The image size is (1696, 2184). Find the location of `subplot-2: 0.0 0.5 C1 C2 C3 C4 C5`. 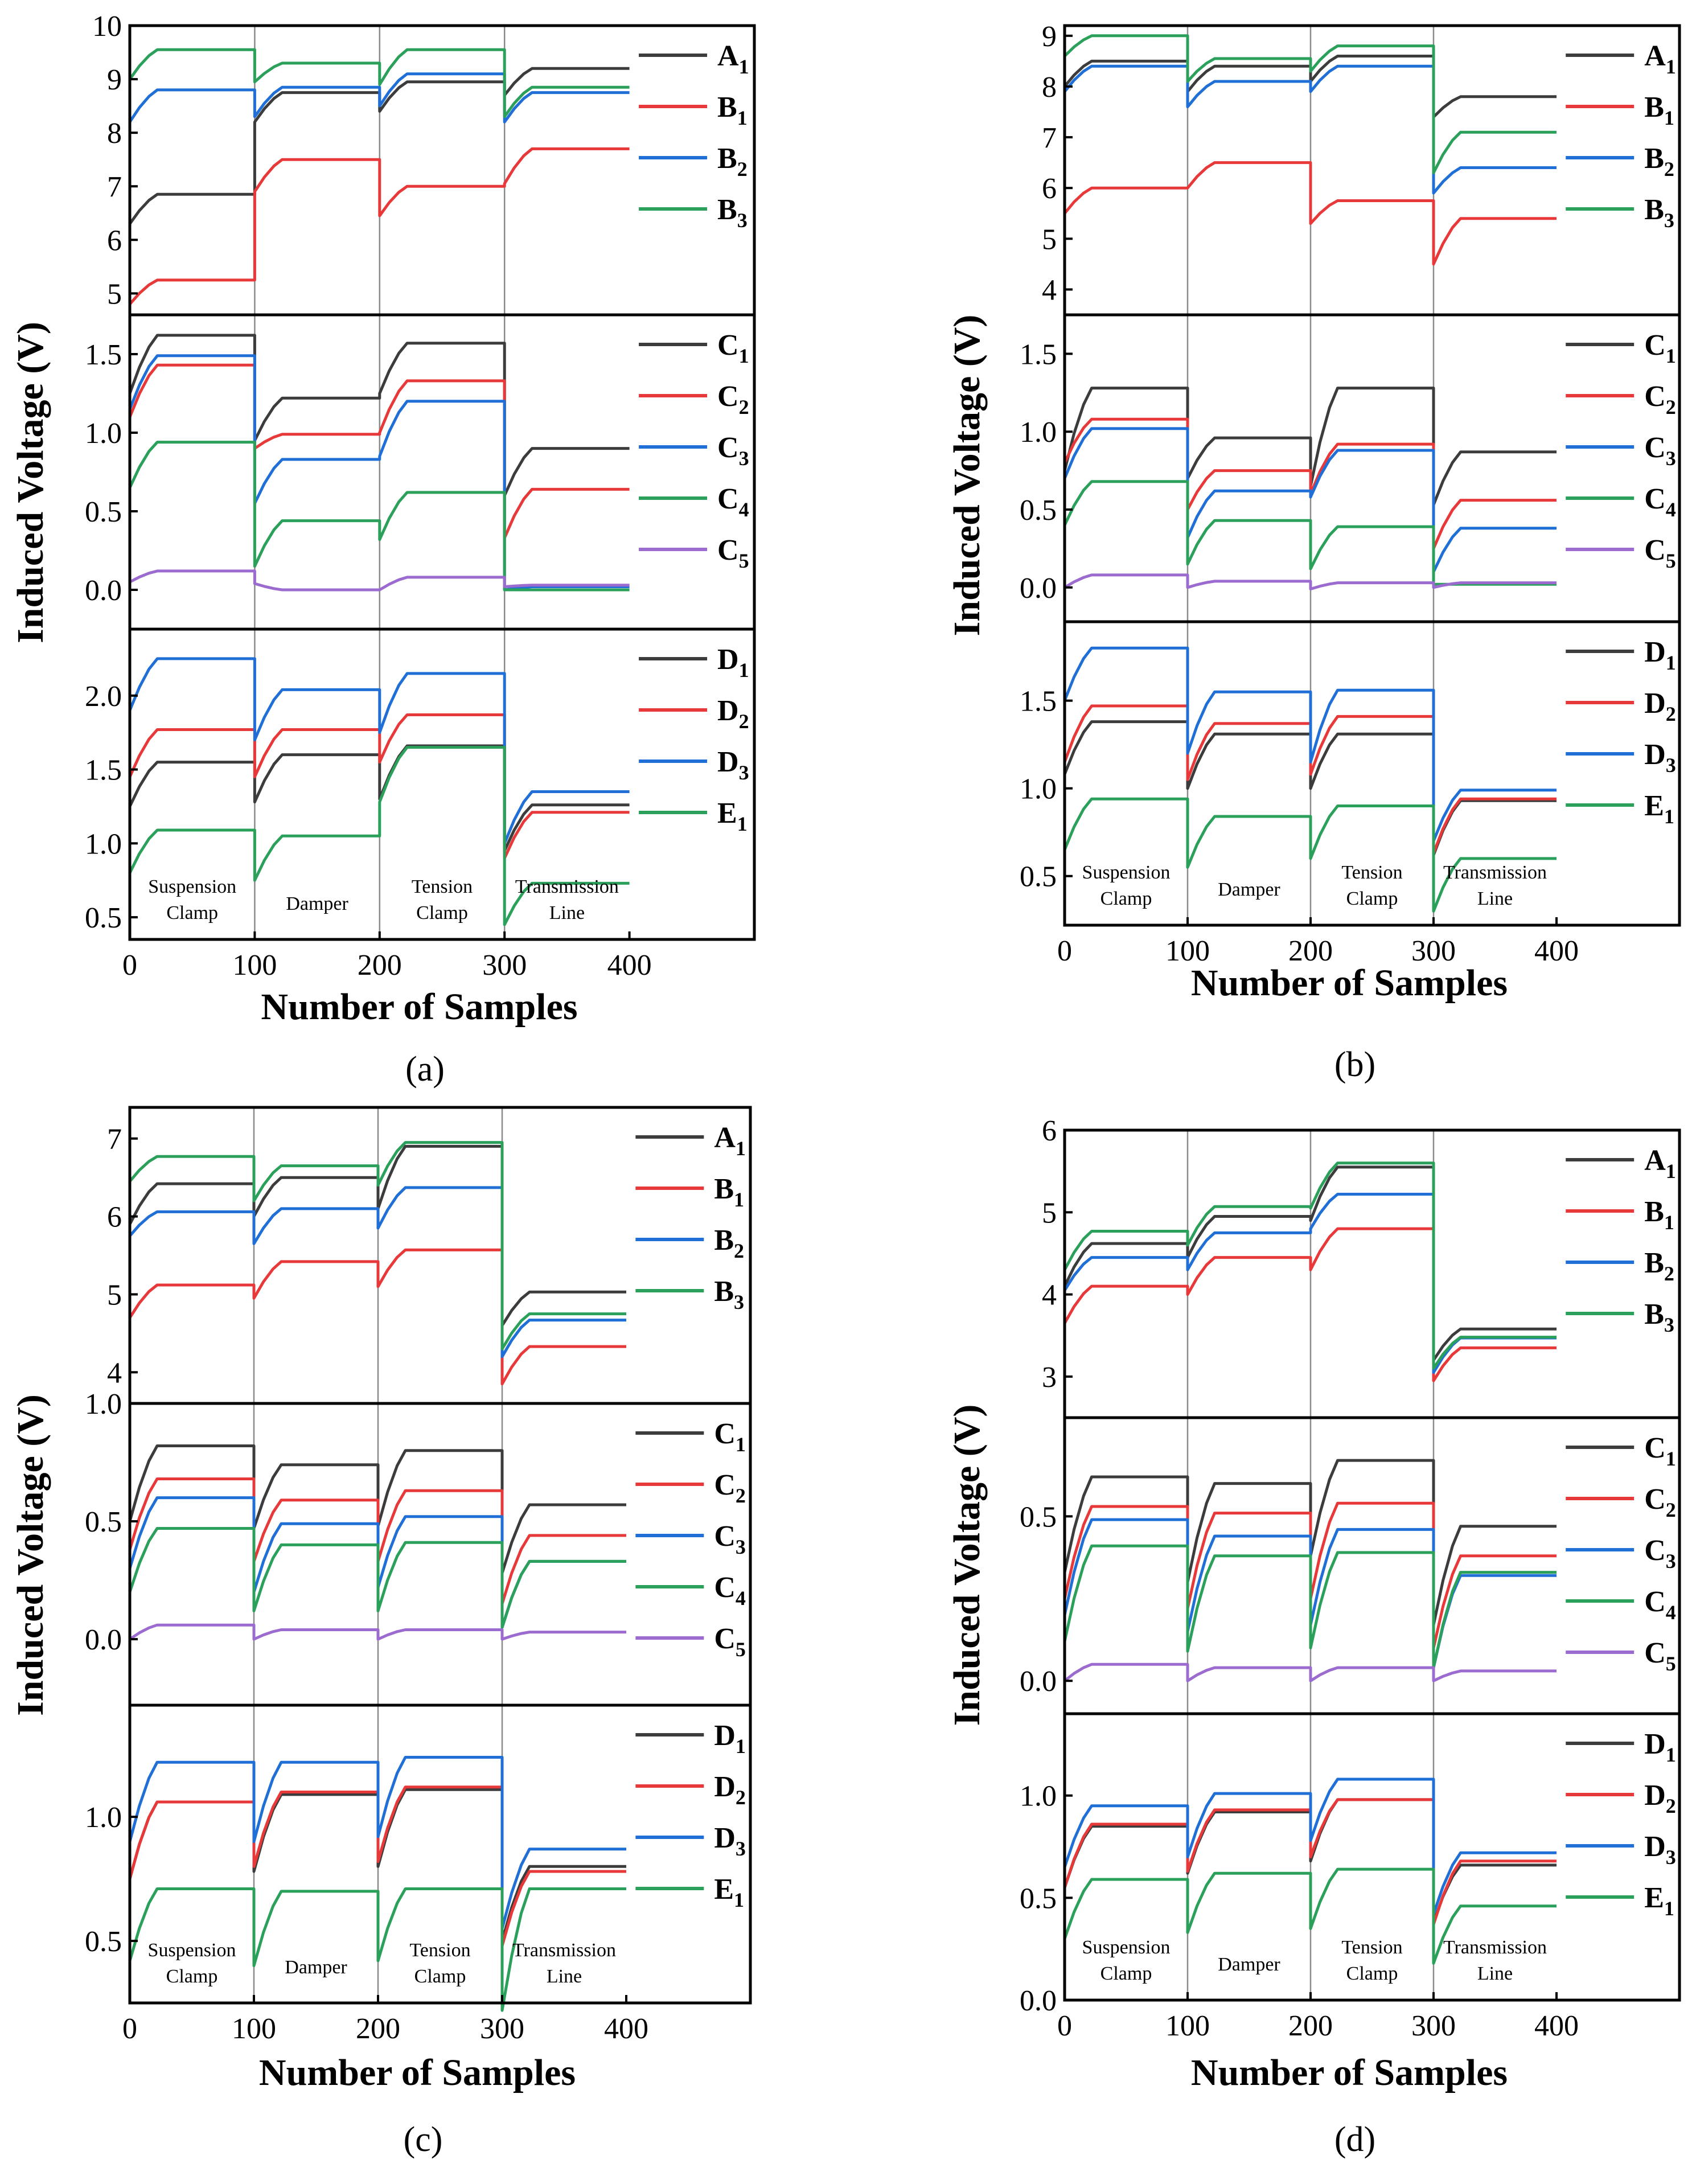

subplot-2: 0.0 0.5 C1 C2 C3 C4 C5 is located at coordinates (1350, 1565).